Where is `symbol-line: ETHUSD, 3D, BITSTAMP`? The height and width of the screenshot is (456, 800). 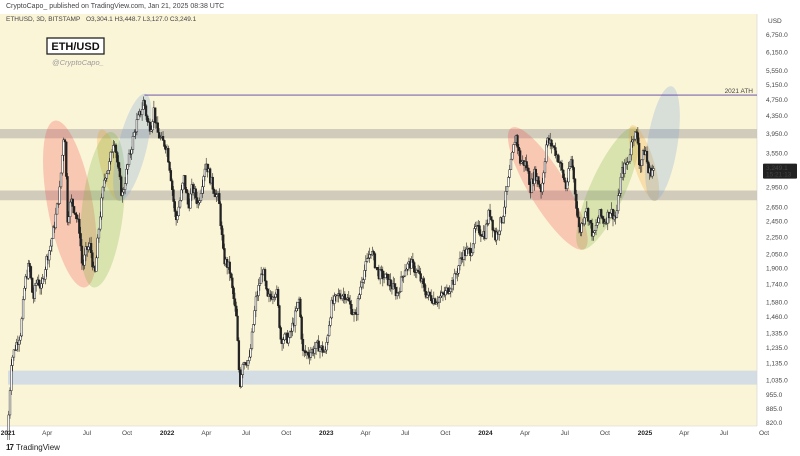 symbol-line: ETHUSD, 3D, BITSTAMP is located at coordinates (43, 19).